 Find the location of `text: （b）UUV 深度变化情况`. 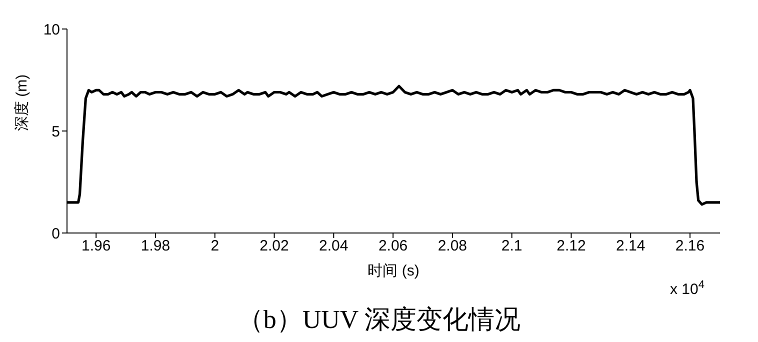

text: （b）UUV 深度变化情况 is located at coordinates (379, 320).